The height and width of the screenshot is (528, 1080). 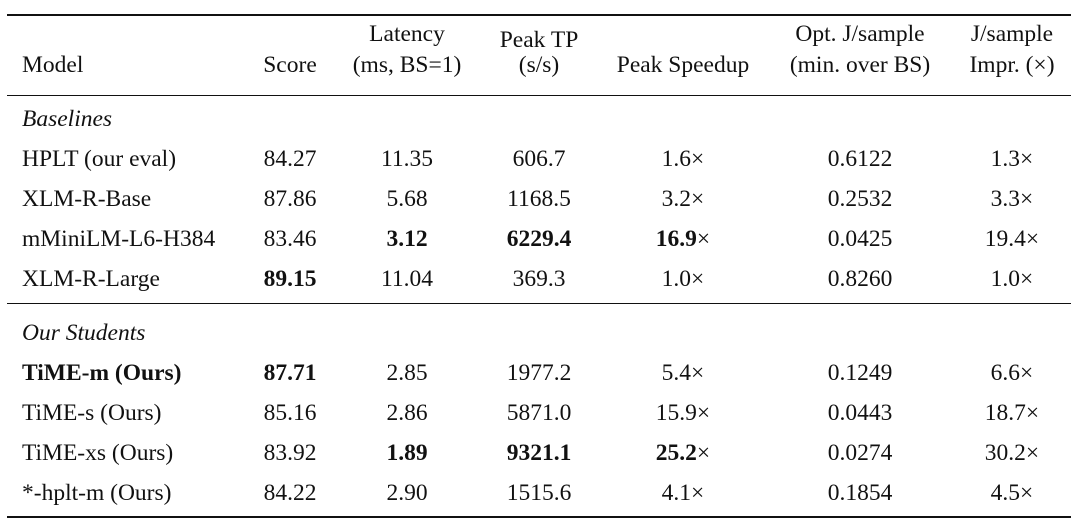 I want to click on cell-speedup: 1.6×, so click(x=683, y=159).